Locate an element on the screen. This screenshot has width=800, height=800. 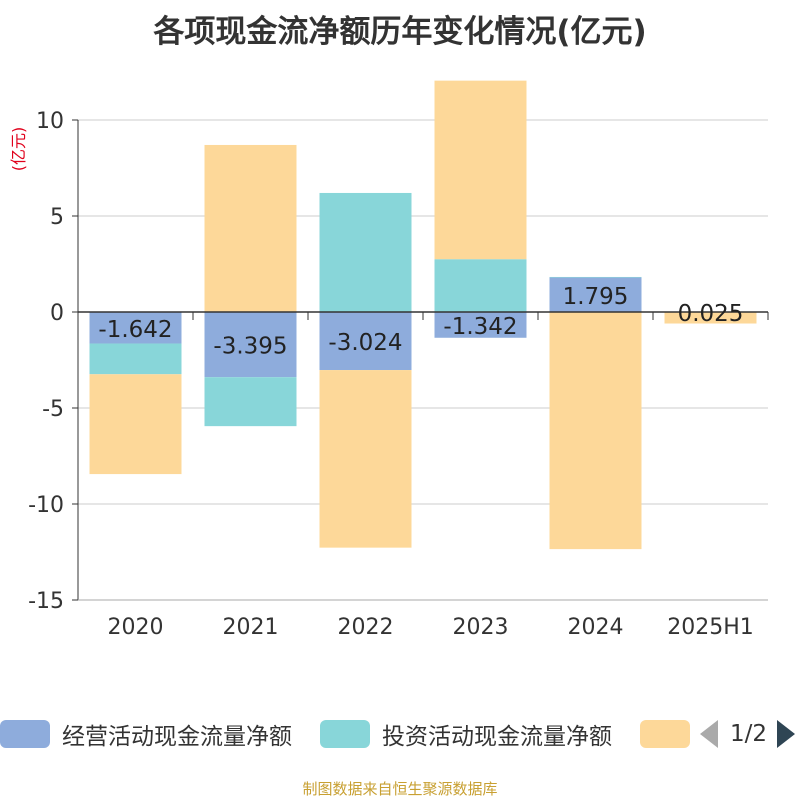
x-tick-label: 2021 is located at coordinates (251, 627).